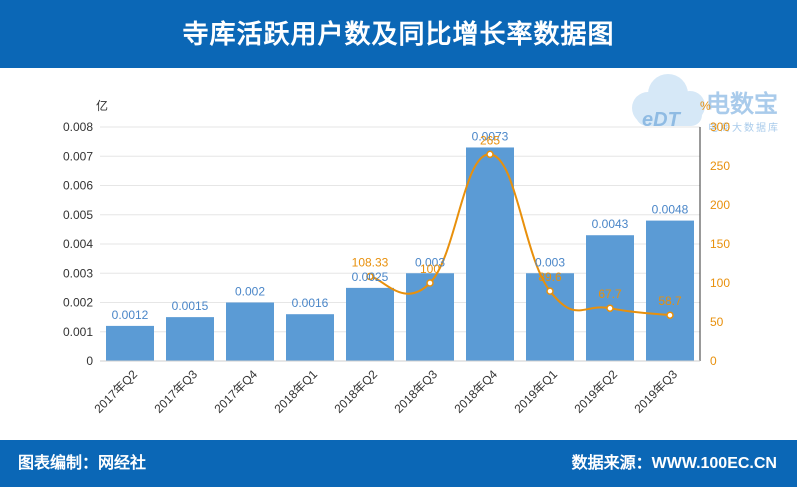 Image resolution: width=797 pixels, height=487 pixels. I want to click on growth-rate-label: 100, so click(430, 269).